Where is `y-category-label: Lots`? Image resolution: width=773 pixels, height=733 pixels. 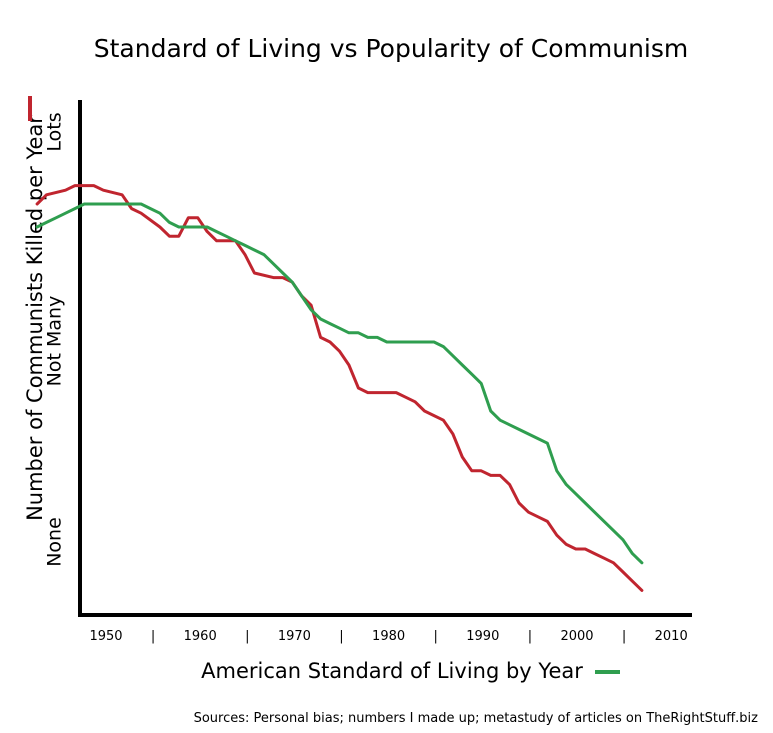 y-category-label: Lots is located at coordinates (55, 131).